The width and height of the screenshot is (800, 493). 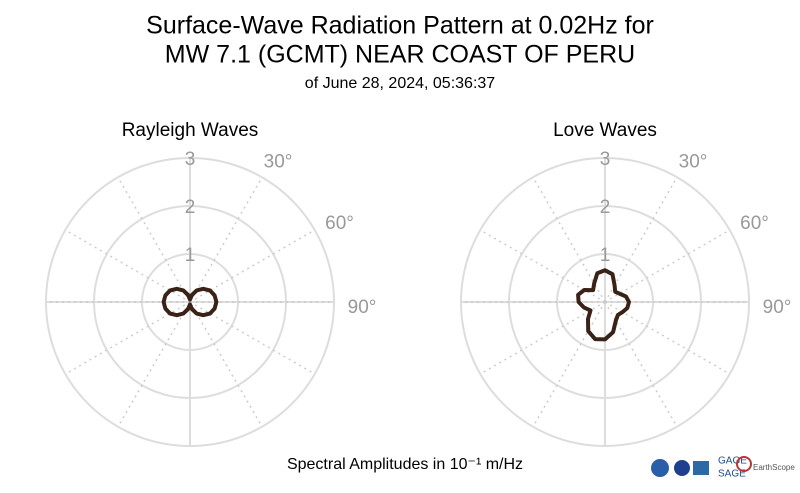 I want to click on logo-text: GAGE, so click(x=732, y=461).